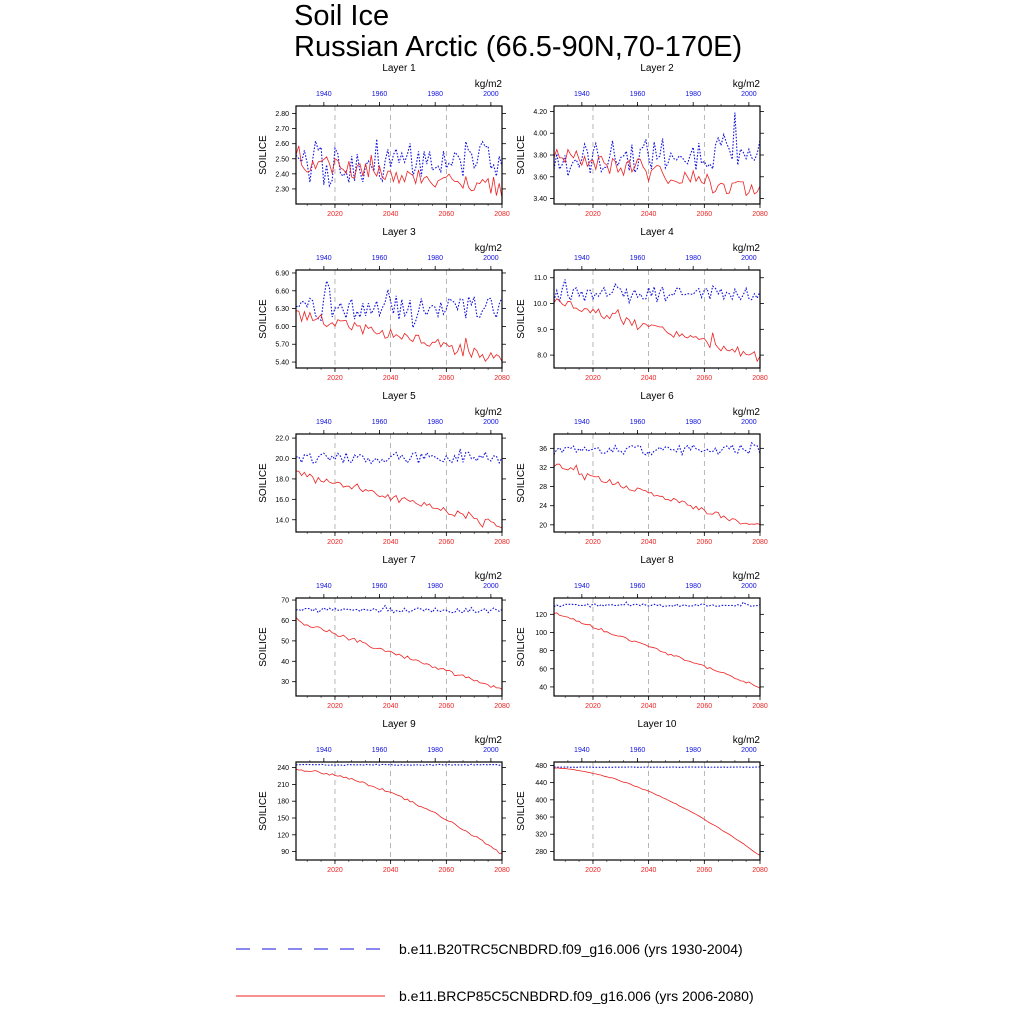 The width and height of the screenshot is (1024, 1024). I want to click on panel-title: Layer 8, so click(657, 560).